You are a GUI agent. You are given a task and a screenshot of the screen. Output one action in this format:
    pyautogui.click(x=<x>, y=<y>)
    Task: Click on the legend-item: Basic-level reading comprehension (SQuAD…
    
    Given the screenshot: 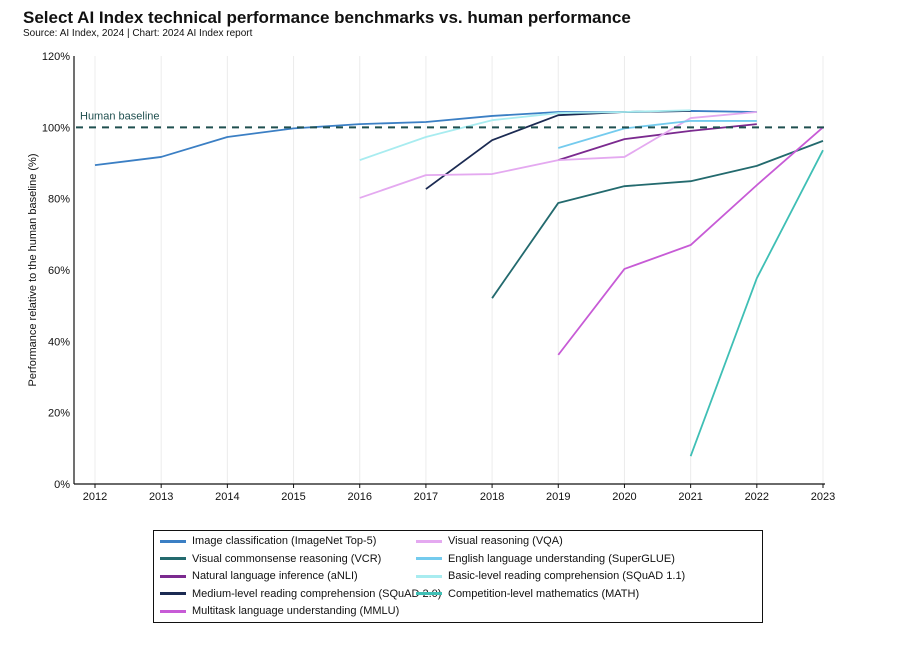 What is the action you would take?
    pyautogui.click(x=550, y=576)
    